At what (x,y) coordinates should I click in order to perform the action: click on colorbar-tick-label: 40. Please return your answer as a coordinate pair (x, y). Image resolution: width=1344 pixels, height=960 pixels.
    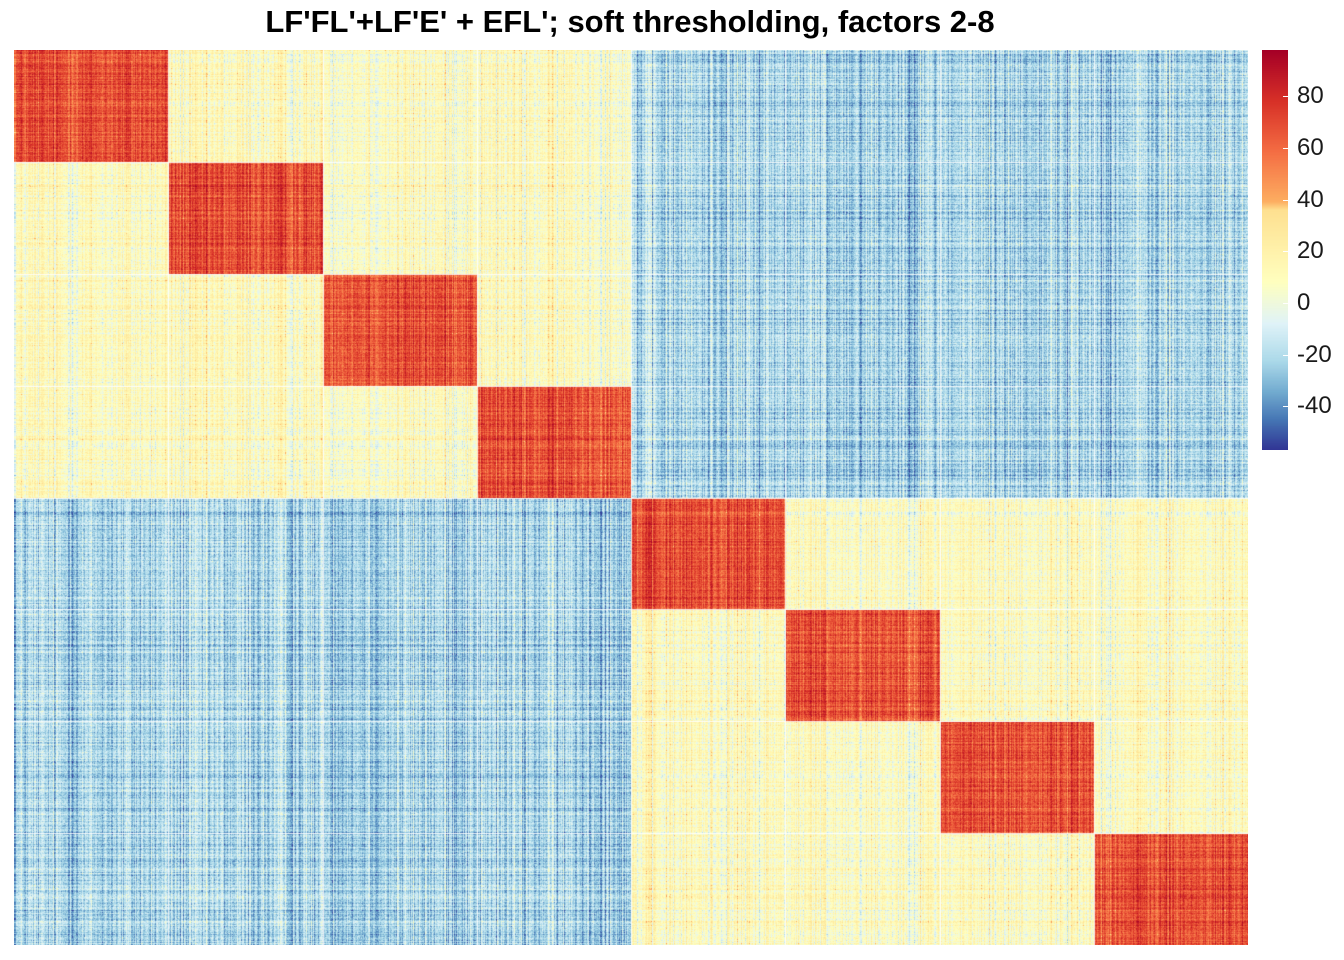
    Looking at the image, I should click on (1310, 199).